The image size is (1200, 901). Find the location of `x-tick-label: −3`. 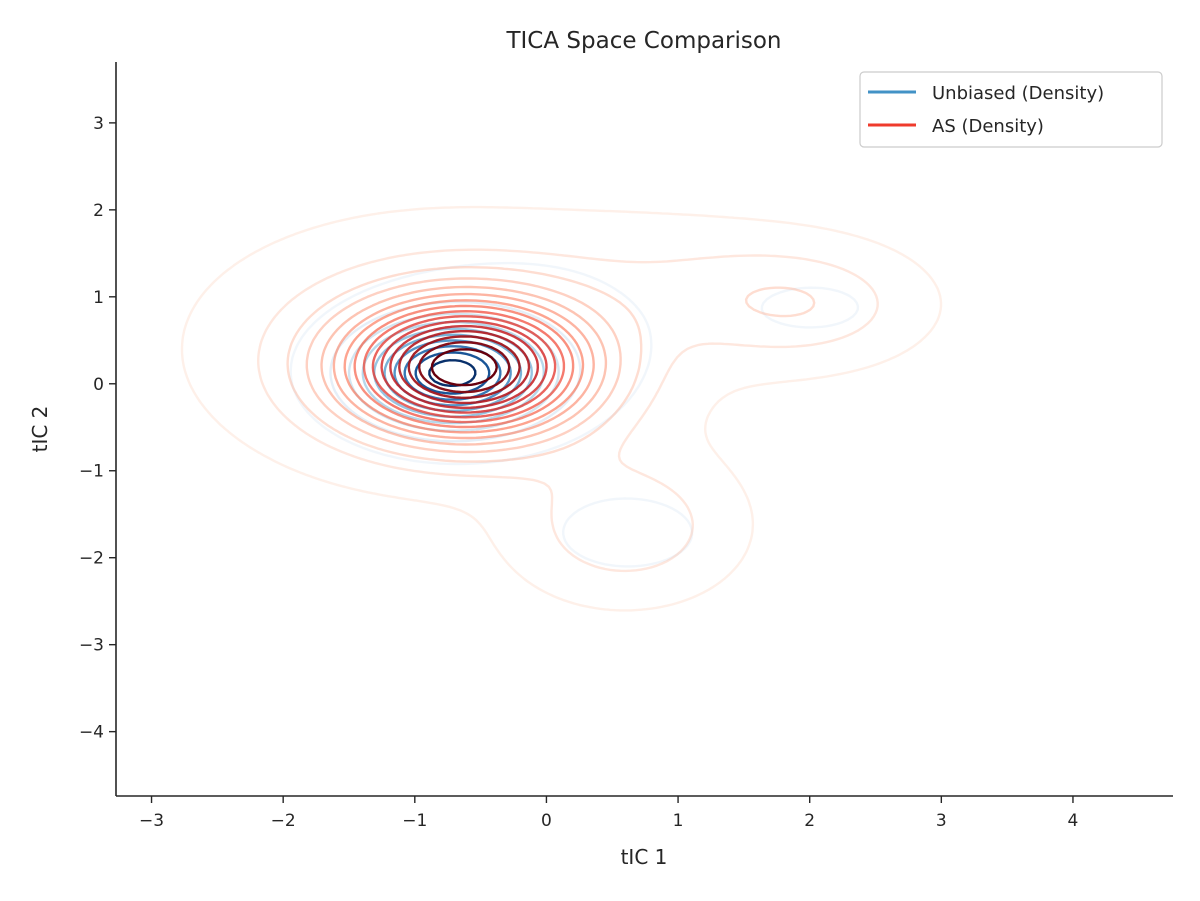

x-tick-label: −3 is located at coordinates (151, 821).